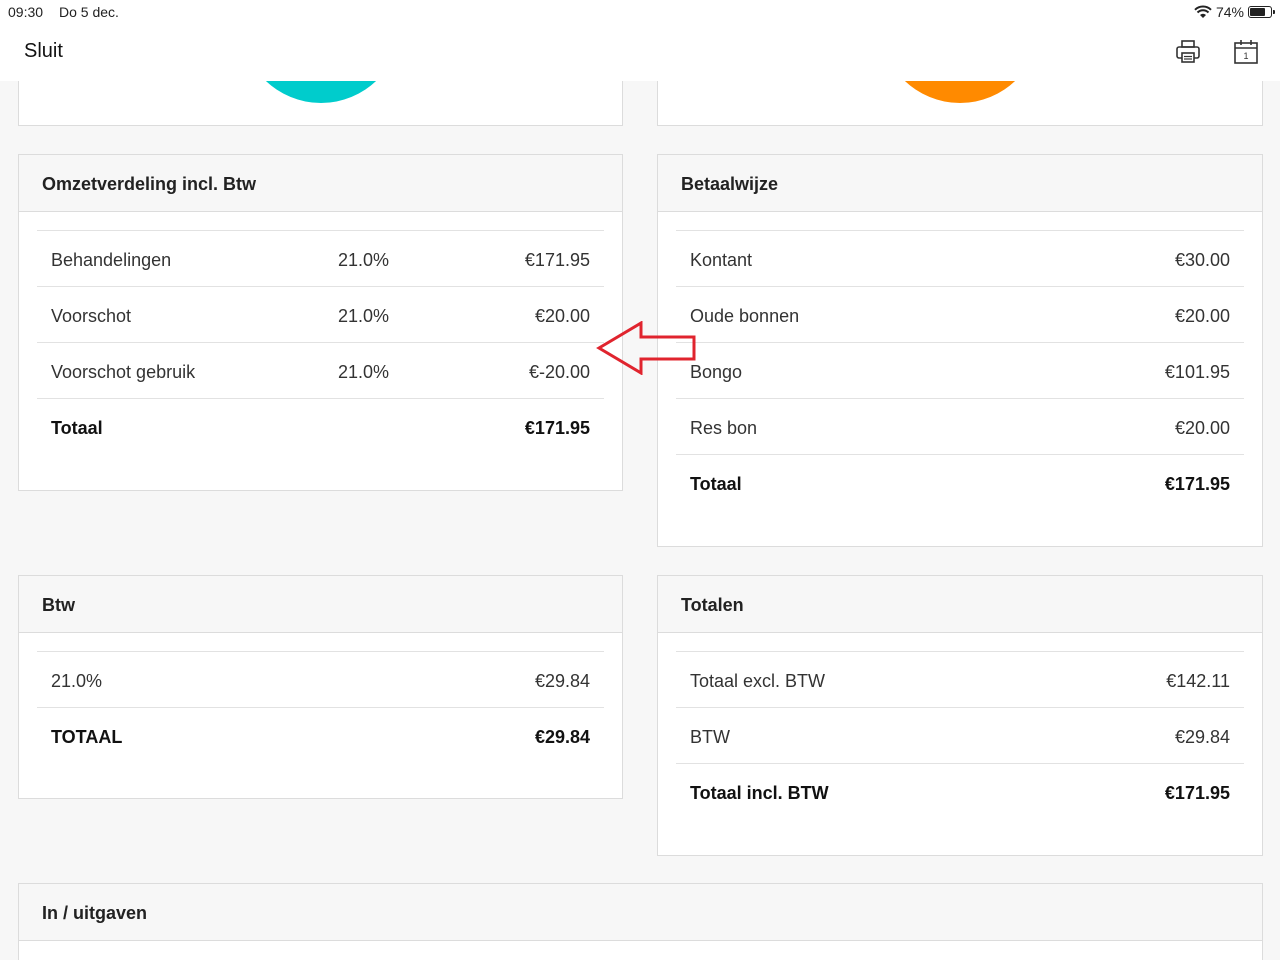 This screenshot has width=1280, height=960. I want to click on printer-icon, so click(1188, 52).